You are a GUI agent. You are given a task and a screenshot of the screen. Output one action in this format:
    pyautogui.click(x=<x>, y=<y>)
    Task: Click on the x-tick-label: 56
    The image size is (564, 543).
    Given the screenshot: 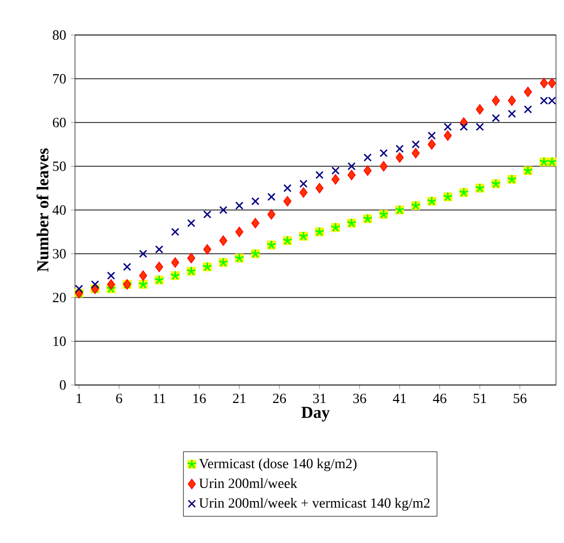 What is the action you would take?
    pyautogui.click(x=520, y=399)
    